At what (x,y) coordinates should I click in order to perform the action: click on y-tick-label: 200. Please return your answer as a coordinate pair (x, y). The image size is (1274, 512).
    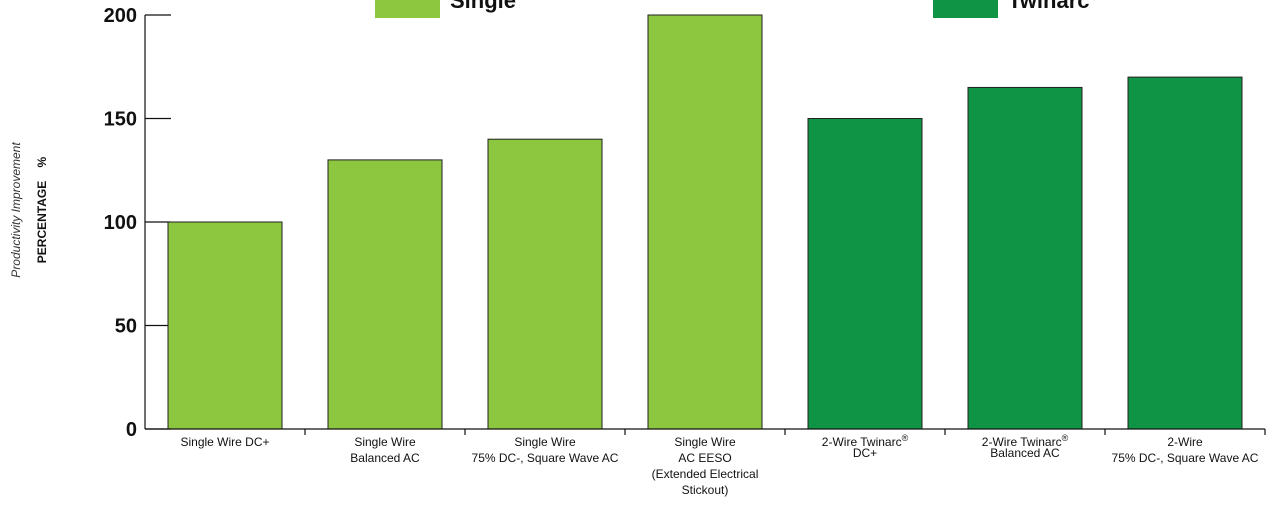
    Looking at the image, I should click on (120, 16).